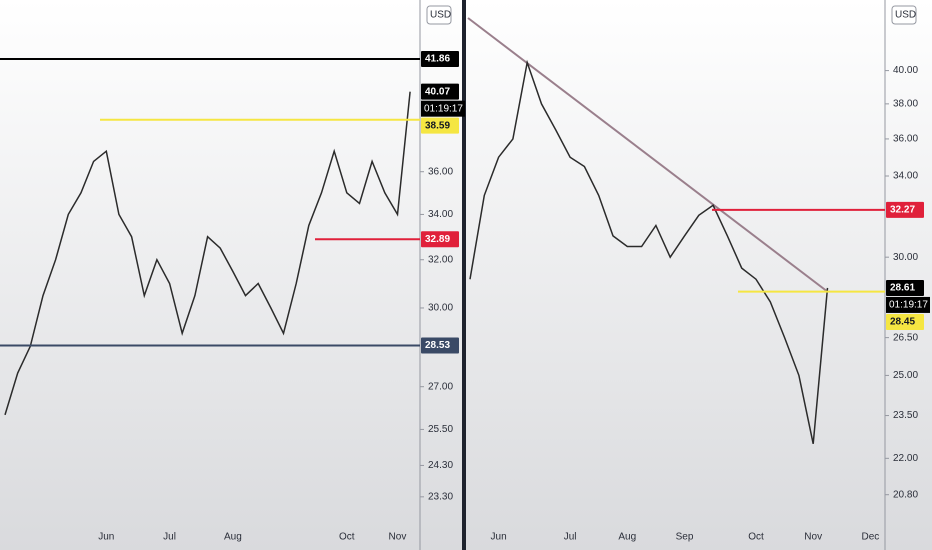  Describe the element at coordinates (902, 210) in the screenshot. I see `price-label: 32.27` at that location.